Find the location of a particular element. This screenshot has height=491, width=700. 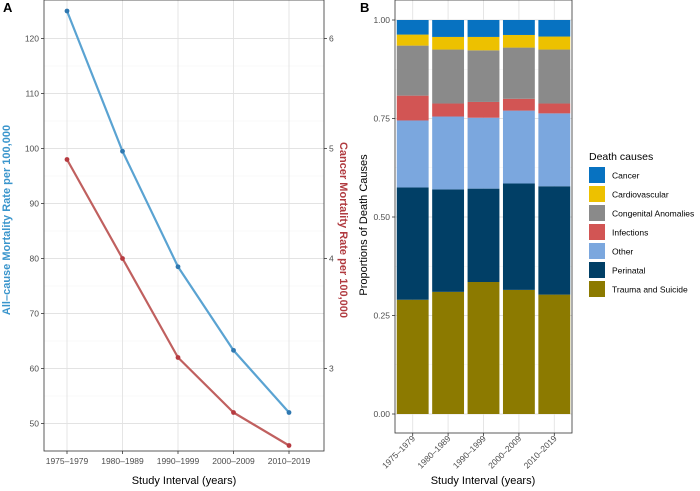

legend-label-trauma-and-suicide: Trauma and Suicide is located at coordinates (650, 290).